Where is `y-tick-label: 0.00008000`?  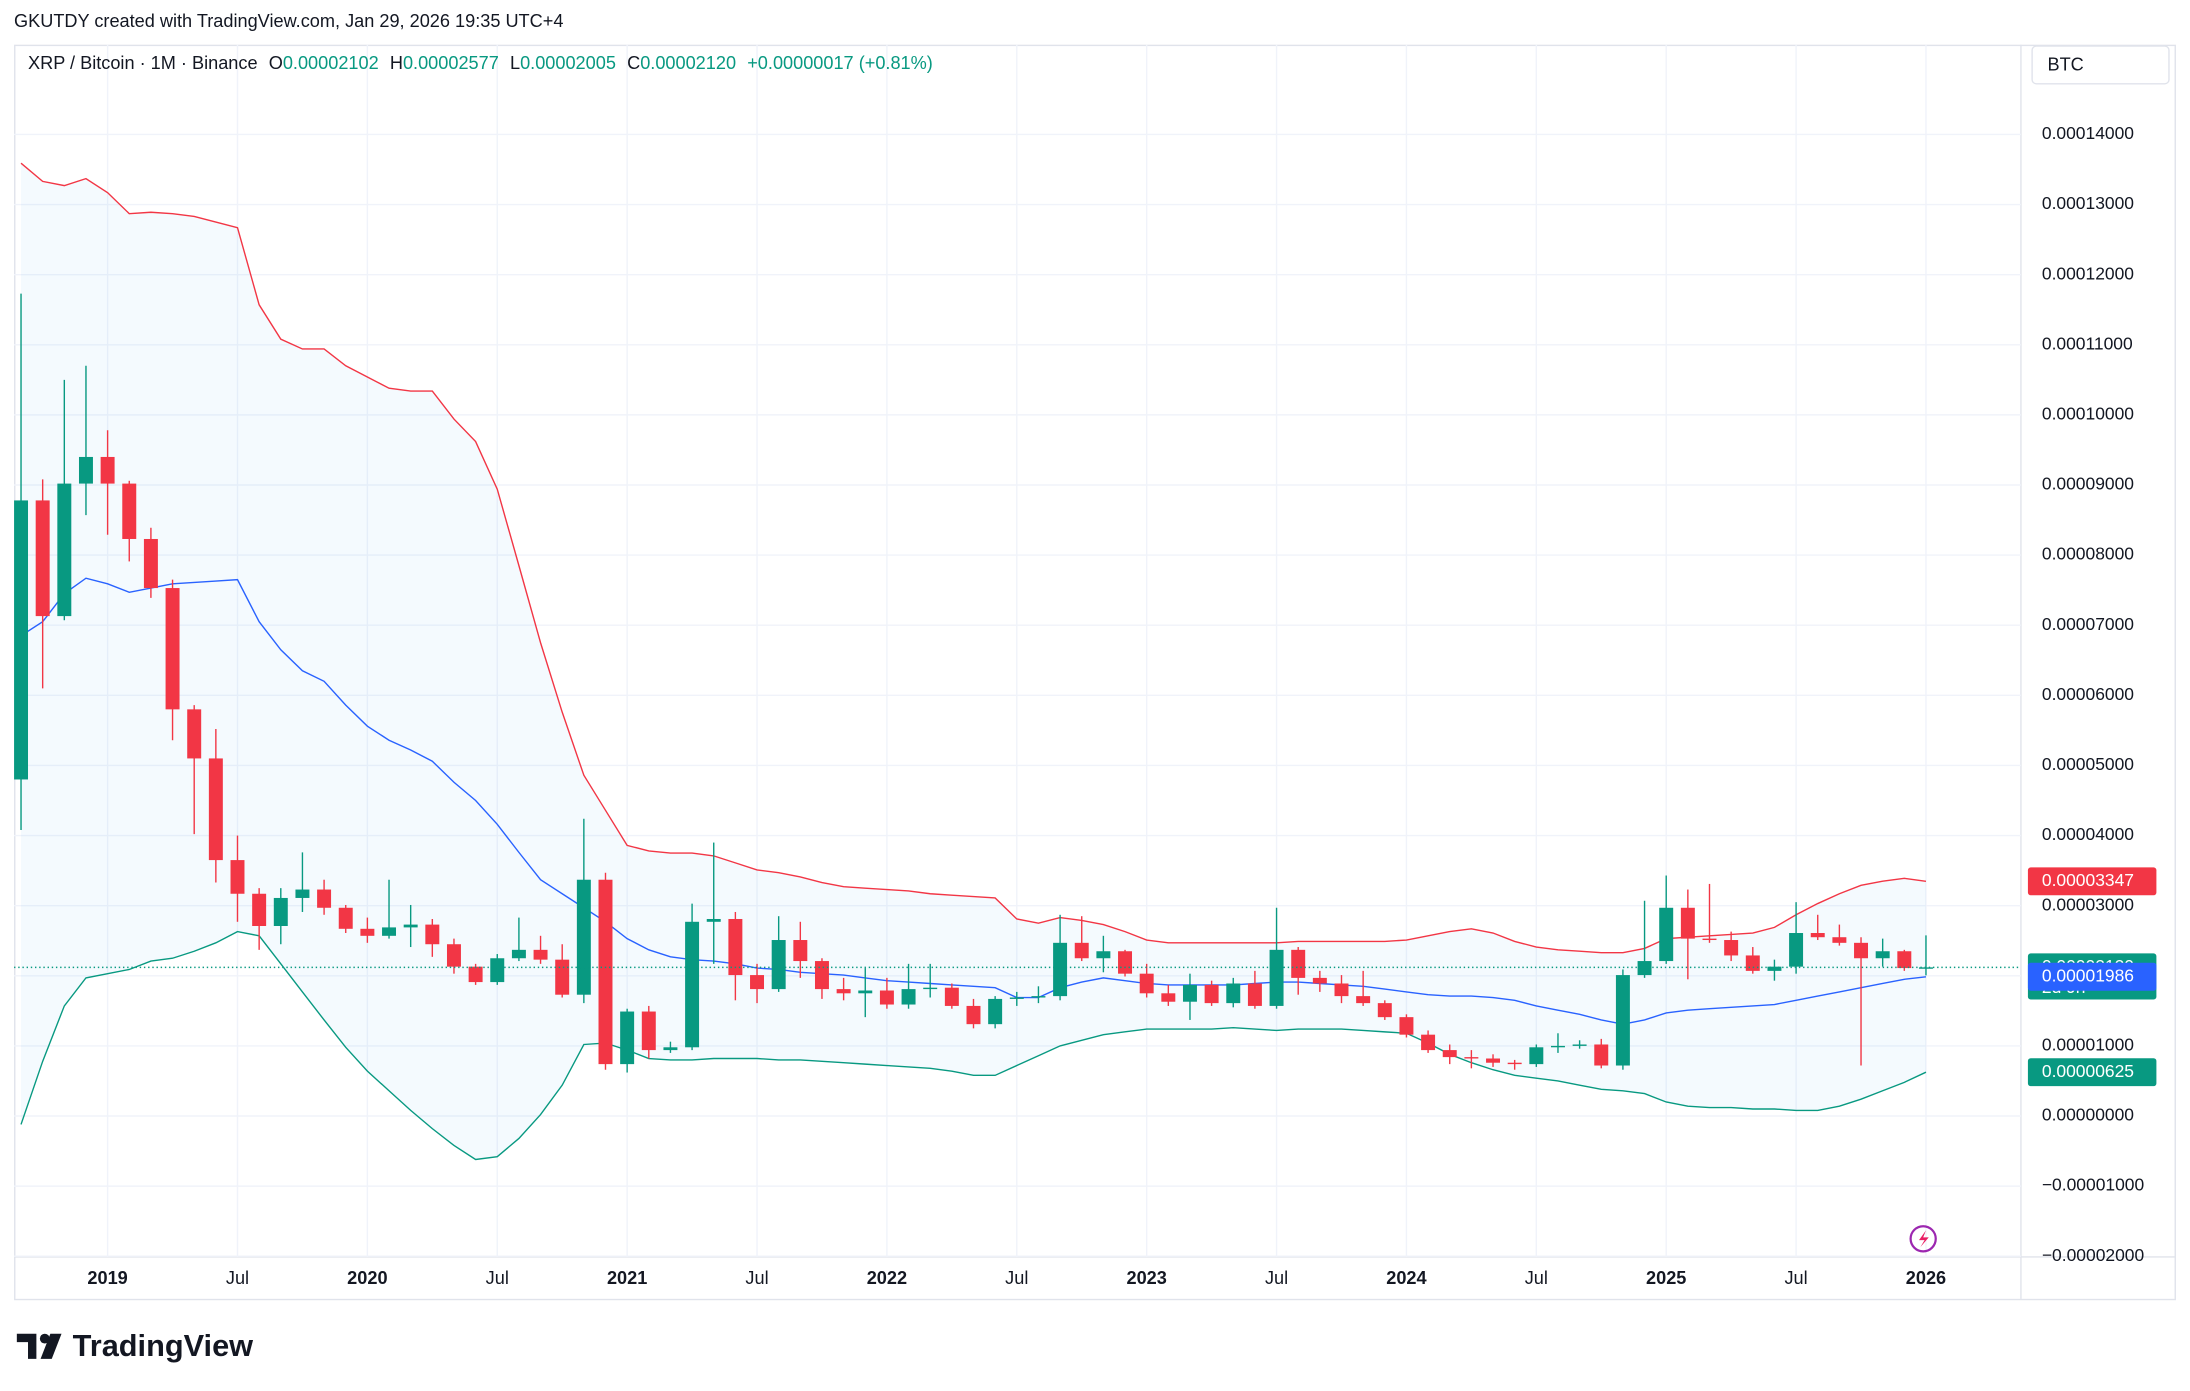 y-tick-label: 0.00008000 is located at coordinates (2088, 554).